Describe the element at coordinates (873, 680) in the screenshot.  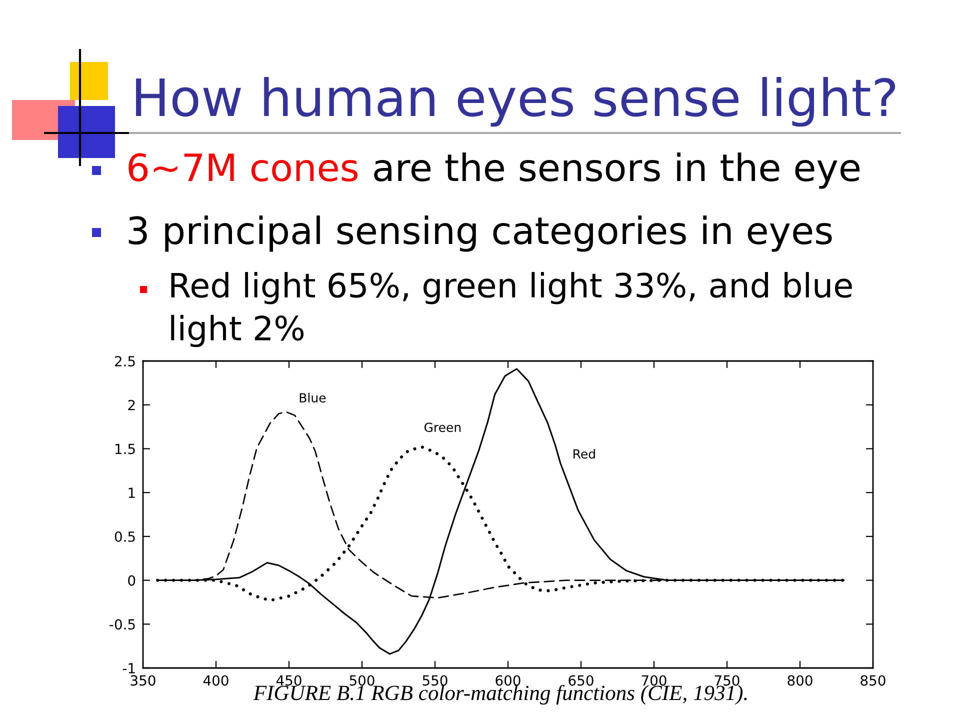
I see `x-tick-label: 850` at that location.